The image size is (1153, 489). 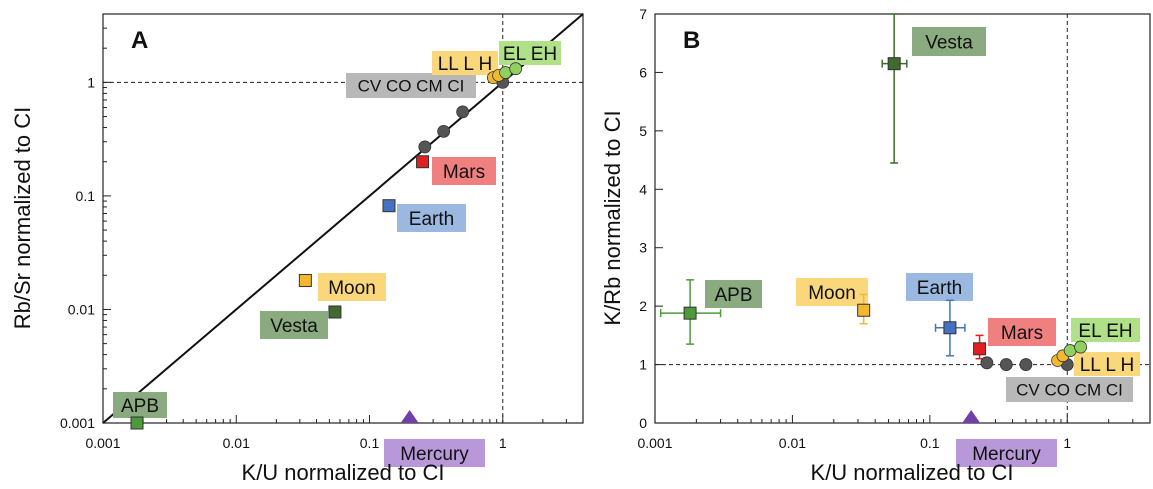 What do you see at coordinates (139, 40) in the screenshot?
I see `panel-letter: A` at bounding box center [139, 40].